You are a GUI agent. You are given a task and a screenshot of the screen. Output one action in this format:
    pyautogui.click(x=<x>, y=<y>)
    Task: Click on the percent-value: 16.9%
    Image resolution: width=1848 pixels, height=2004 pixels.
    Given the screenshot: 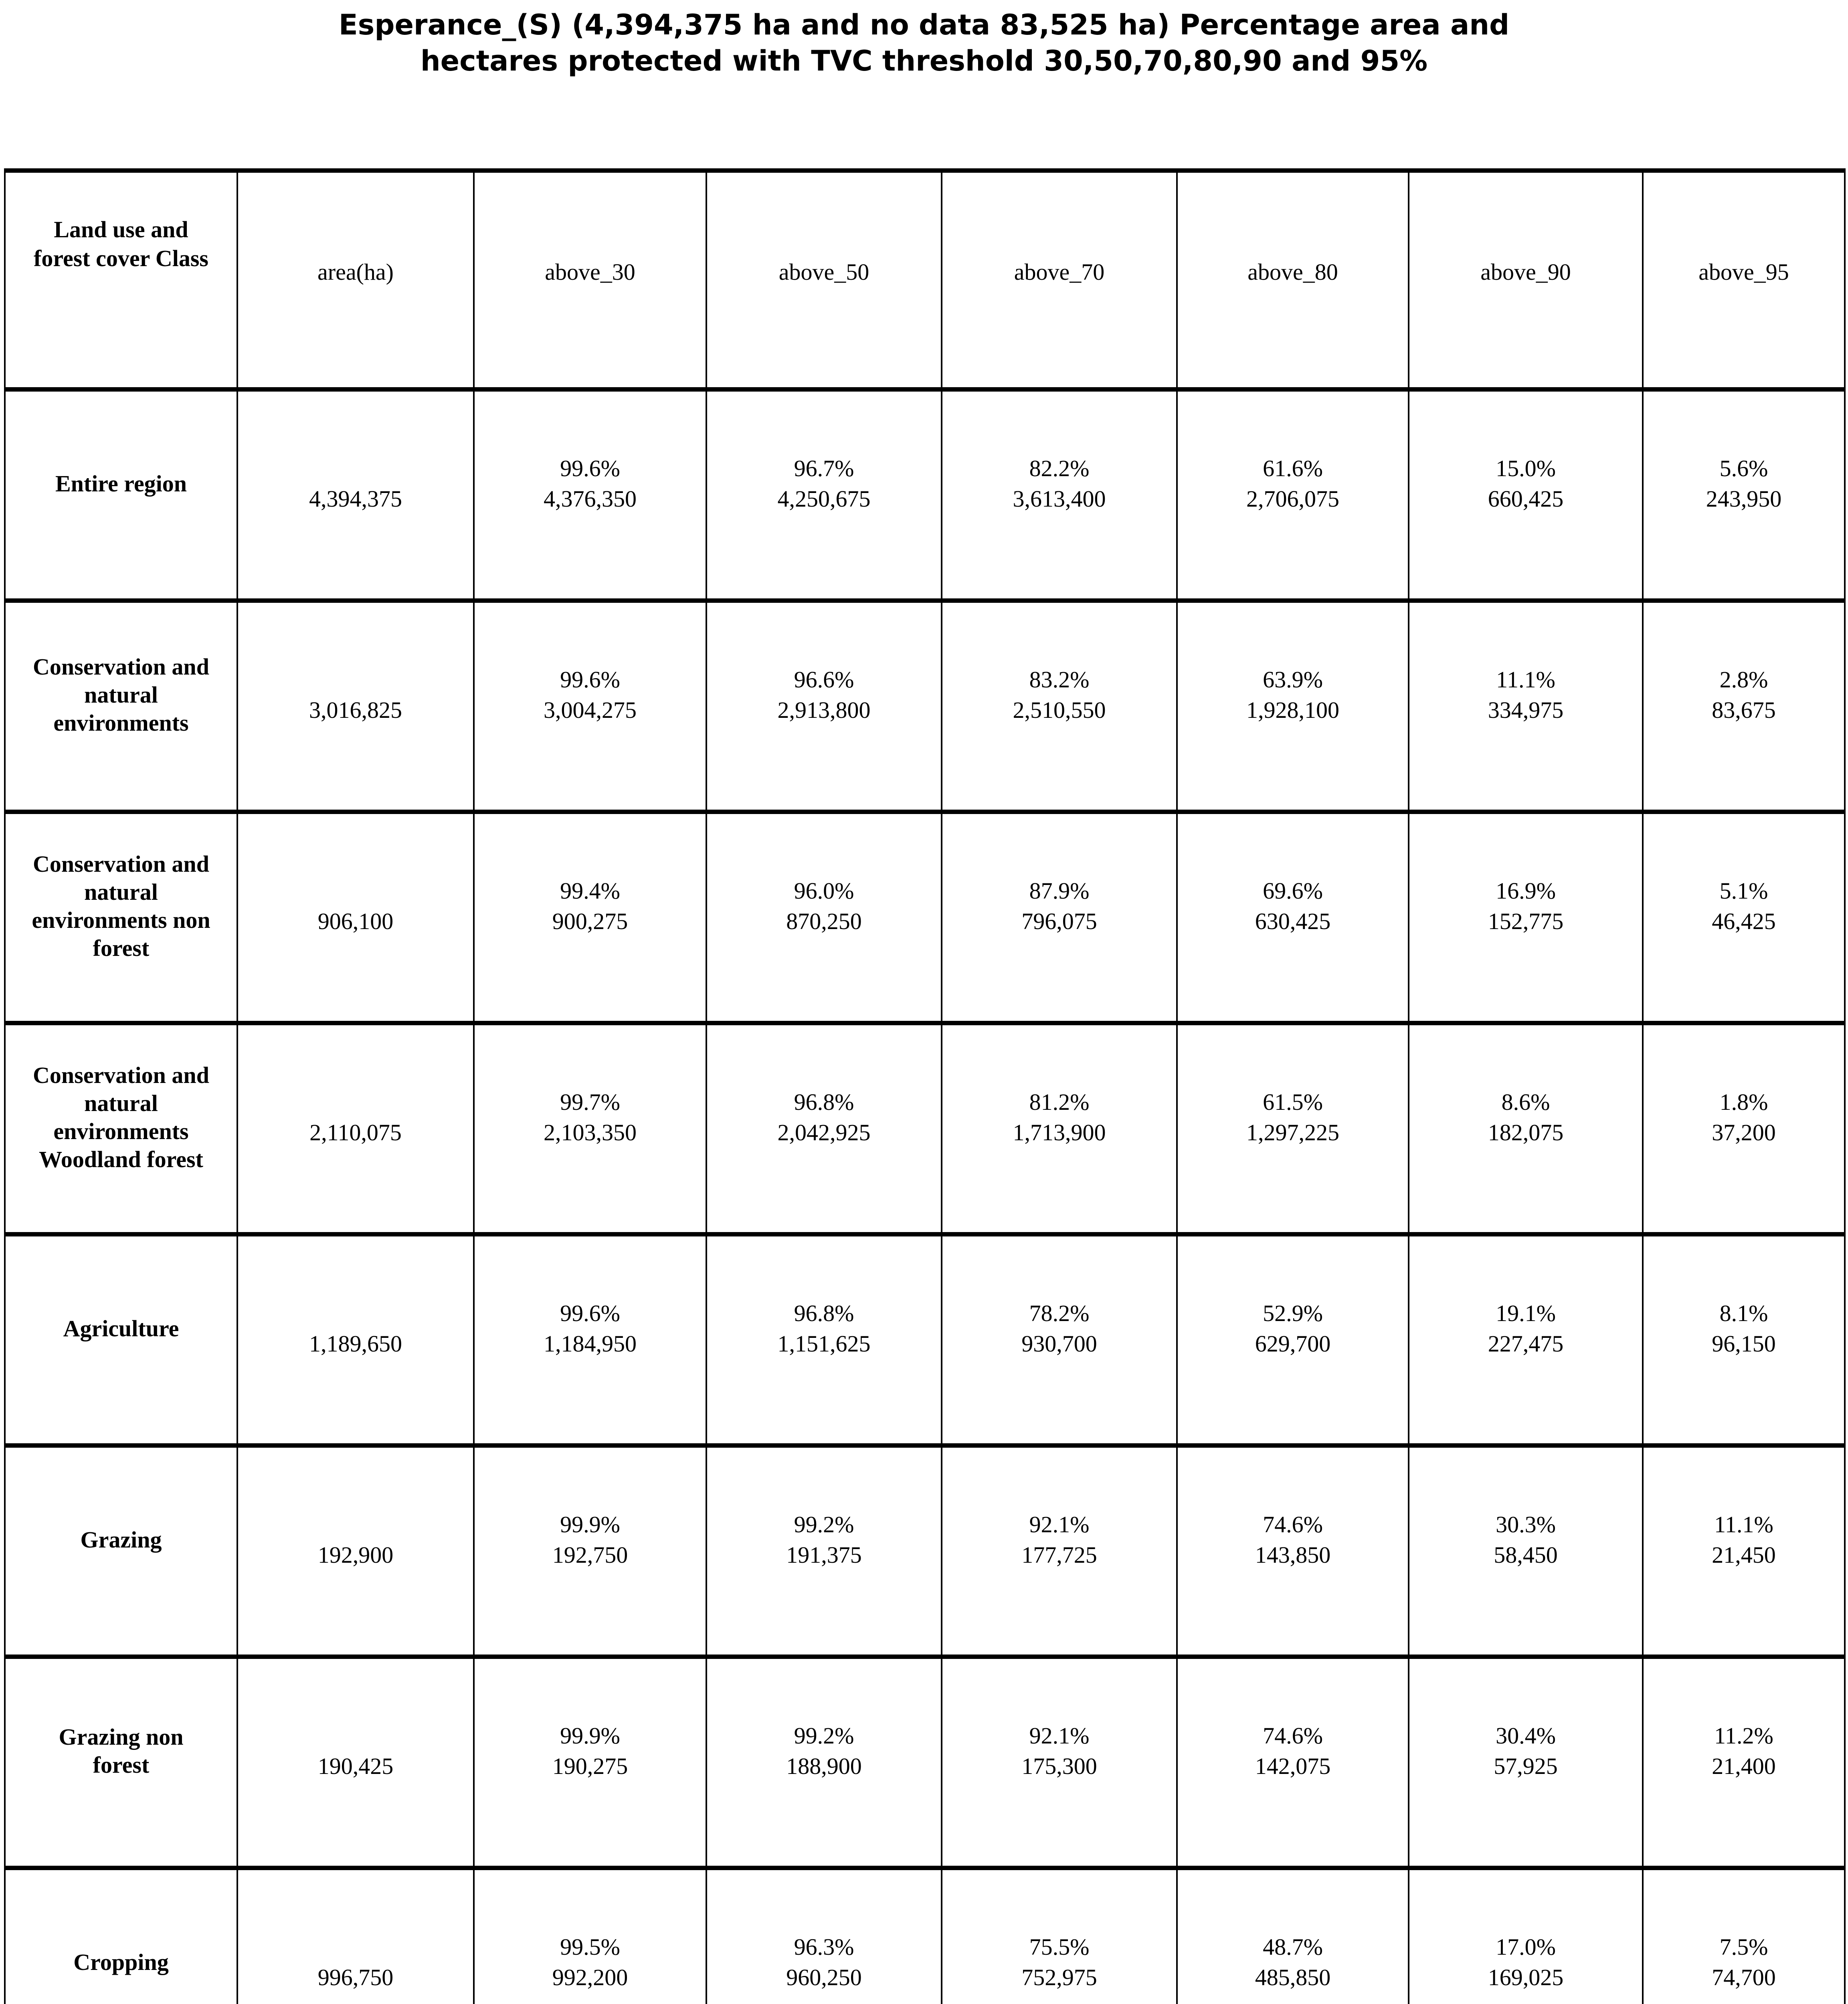 What is the action you would take?
    pyautogui.click(x=1526, y=891)
    